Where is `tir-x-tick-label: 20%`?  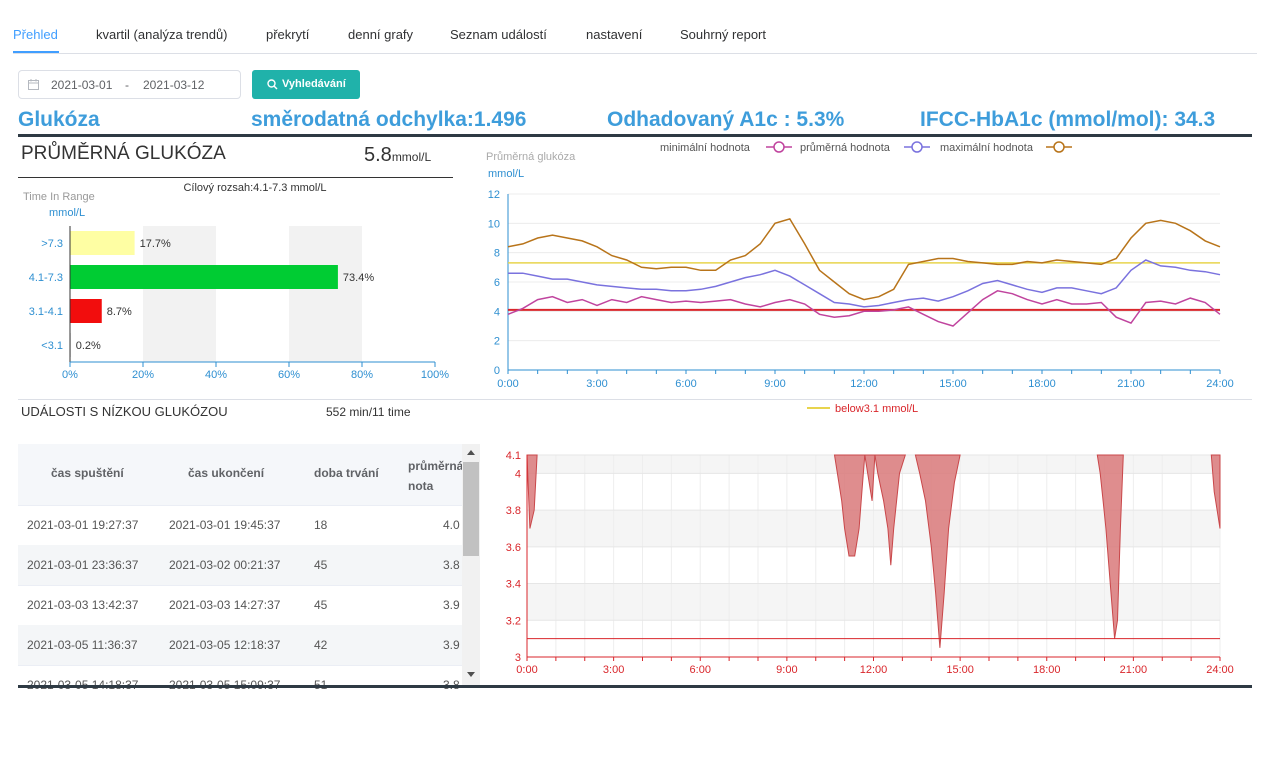 tir-x-tick-label: 20% is located at coordinates (143, 375).